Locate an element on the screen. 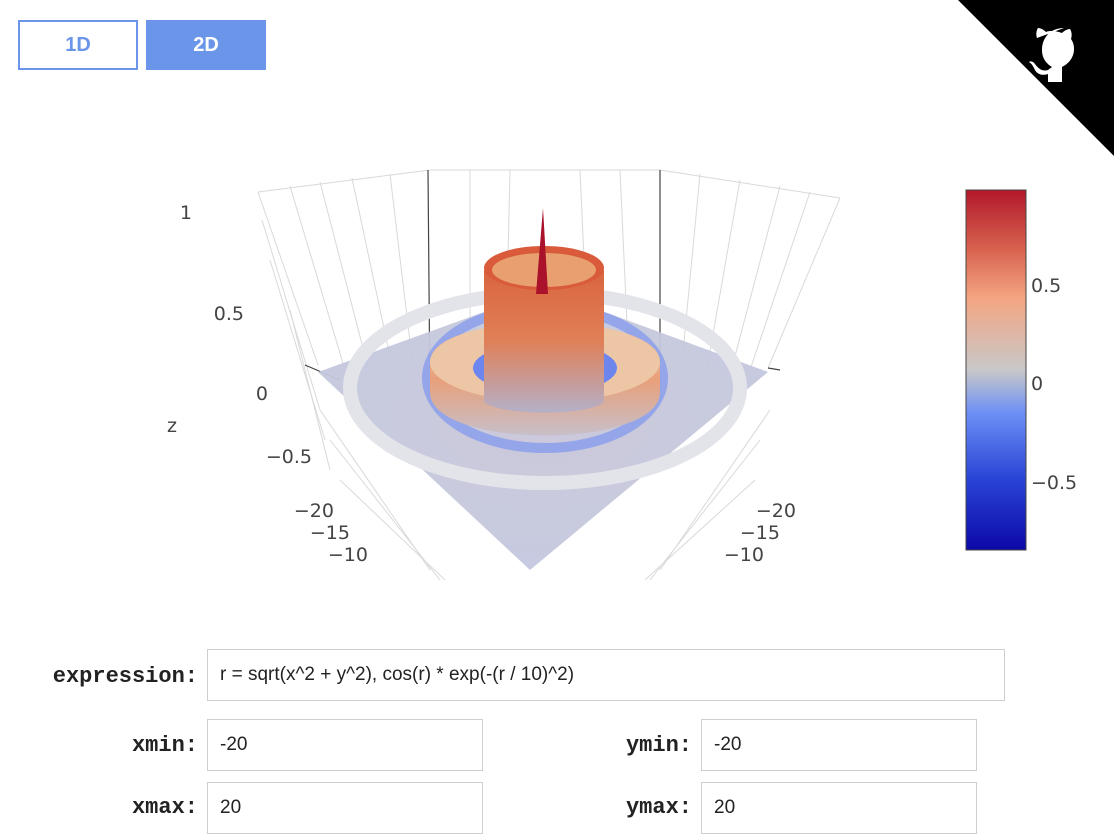 This screenshot has width=1114, height=836. y-tick-label: −20 is located at coordinates (776, 511).